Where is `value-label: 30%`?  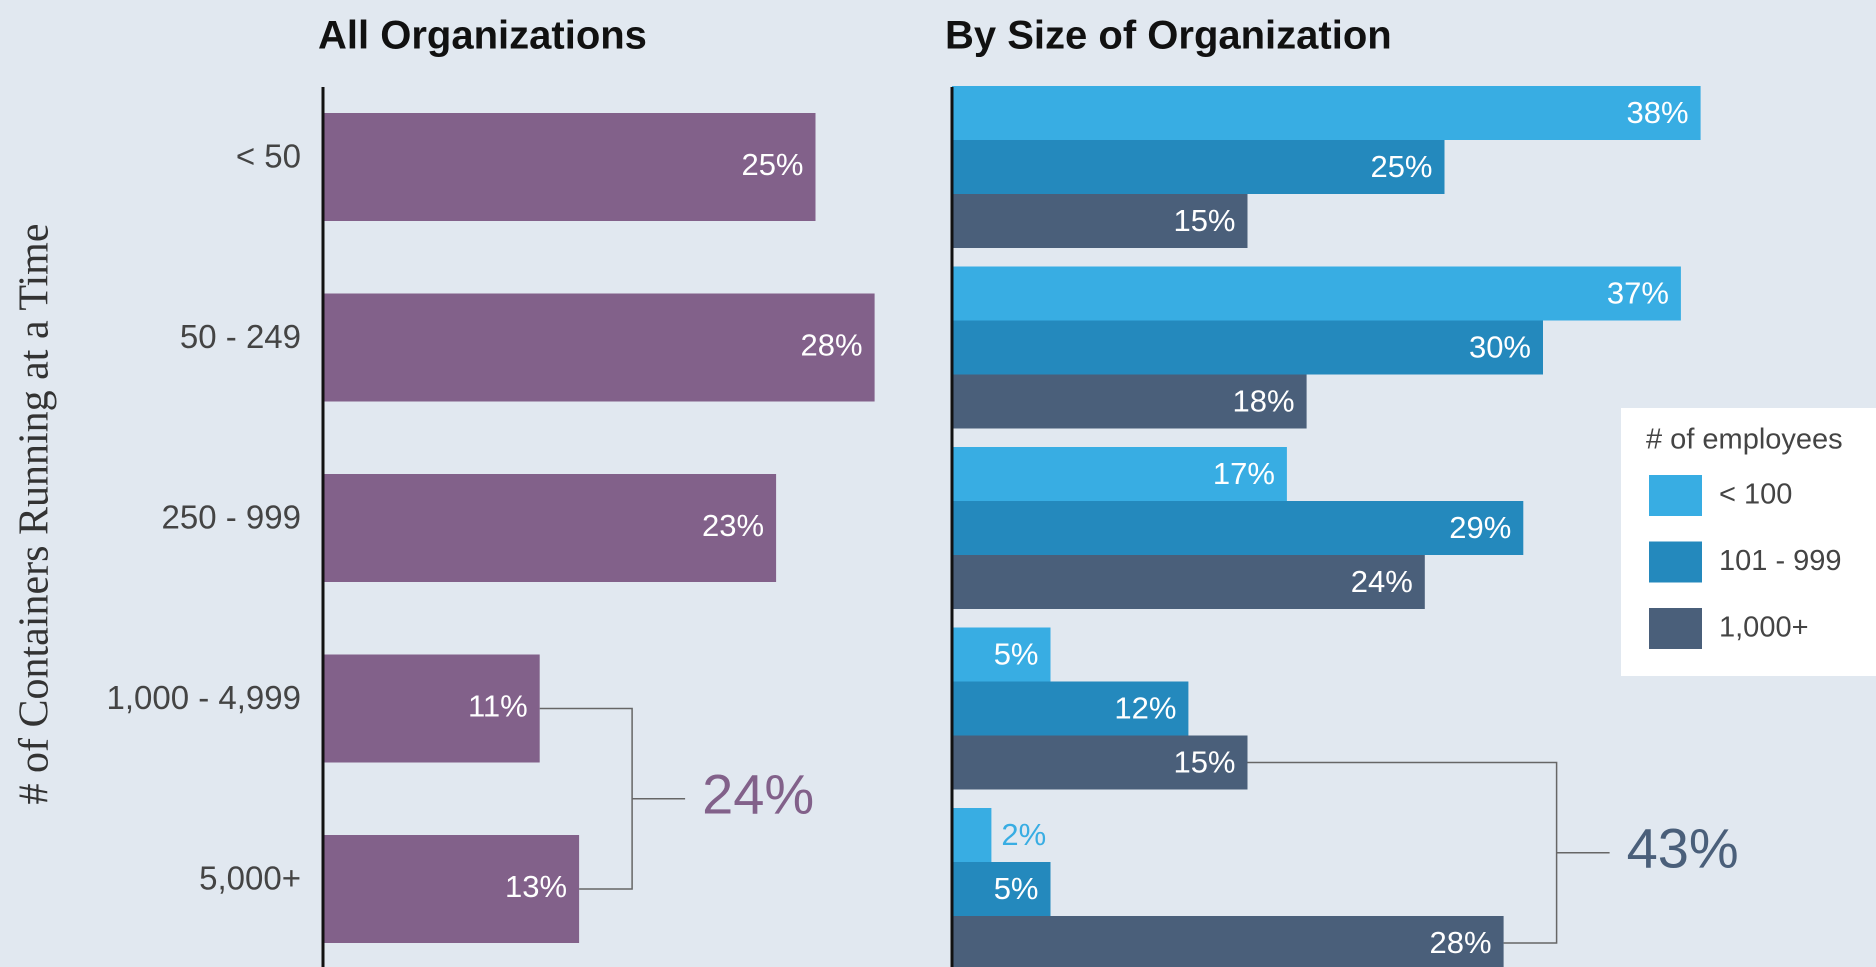
value-label: 30% is located at coordinates (1500, 347).